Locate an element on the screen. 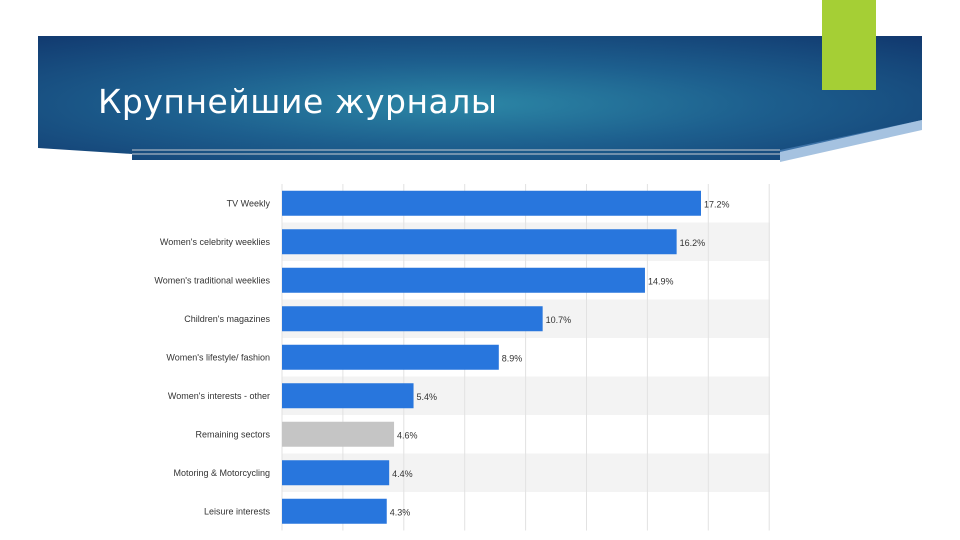  value-label: 8.9% is located at coordinates (512, 358).